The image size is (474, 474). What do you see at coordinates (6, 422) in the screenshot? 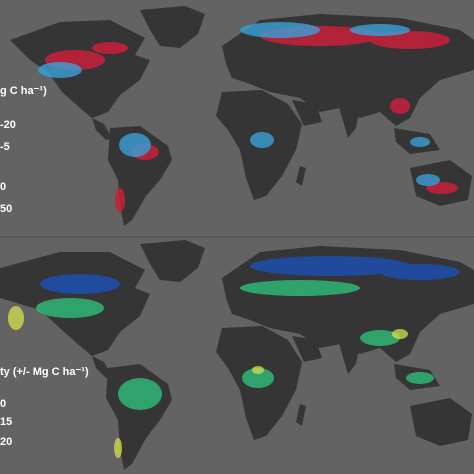
I see `legend-item: 15` at bounding box center [6, 422].